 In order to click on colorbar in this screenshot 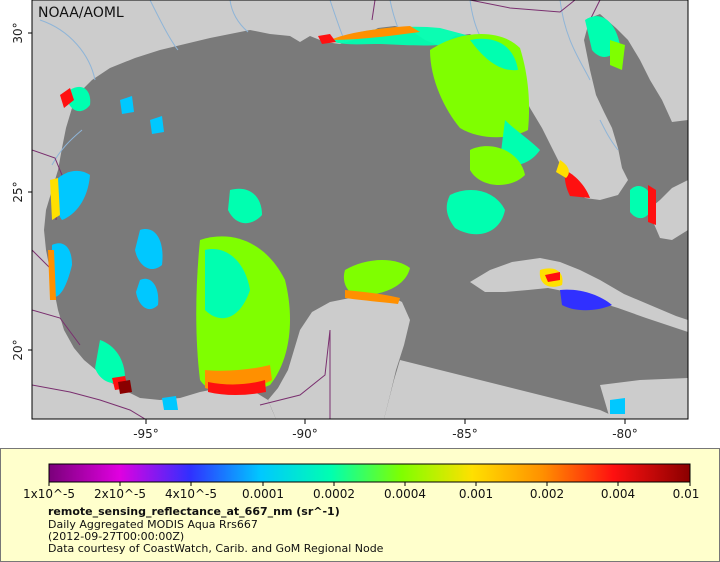, I will do `click(369, 474)`.